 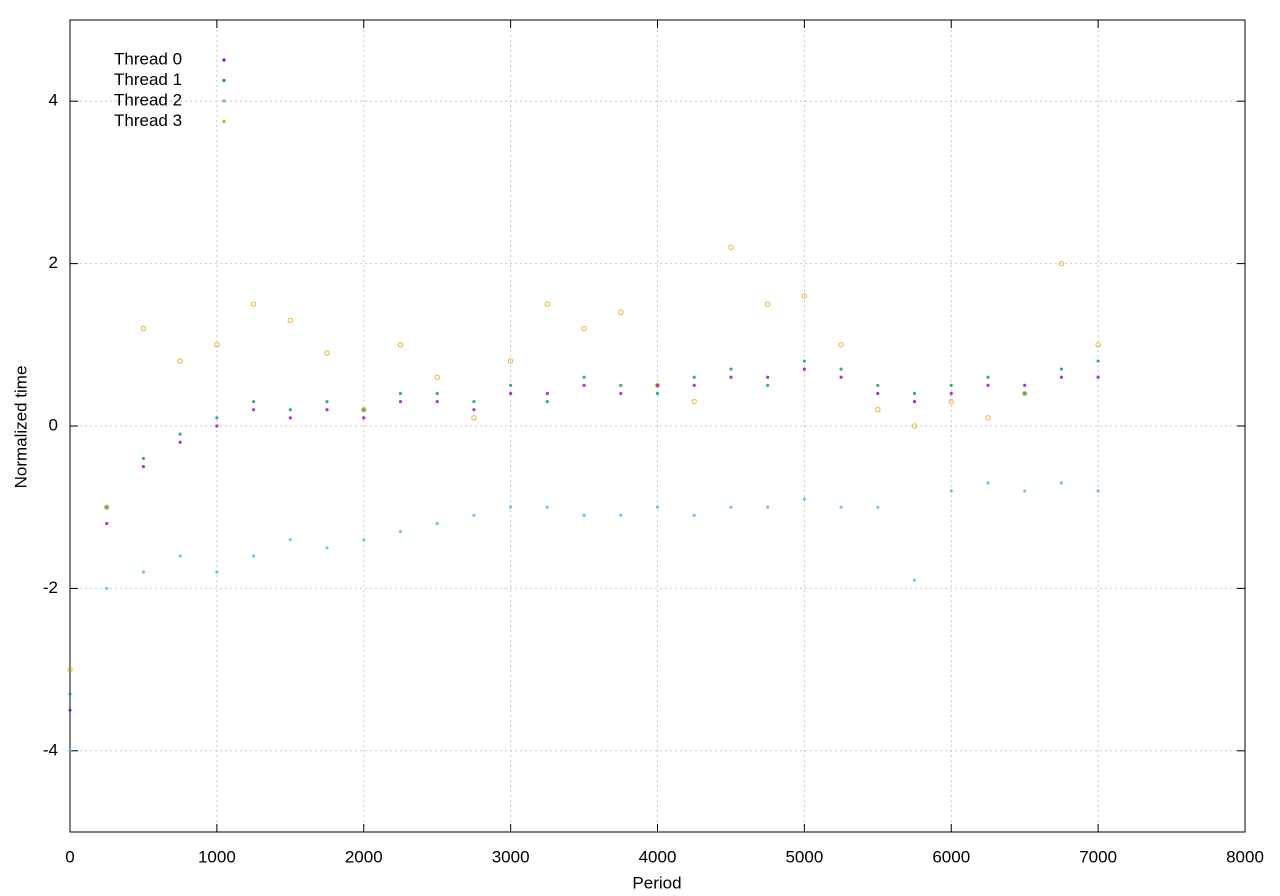 I want to click on y-tick-label: -4, so click(x=50, y=749).